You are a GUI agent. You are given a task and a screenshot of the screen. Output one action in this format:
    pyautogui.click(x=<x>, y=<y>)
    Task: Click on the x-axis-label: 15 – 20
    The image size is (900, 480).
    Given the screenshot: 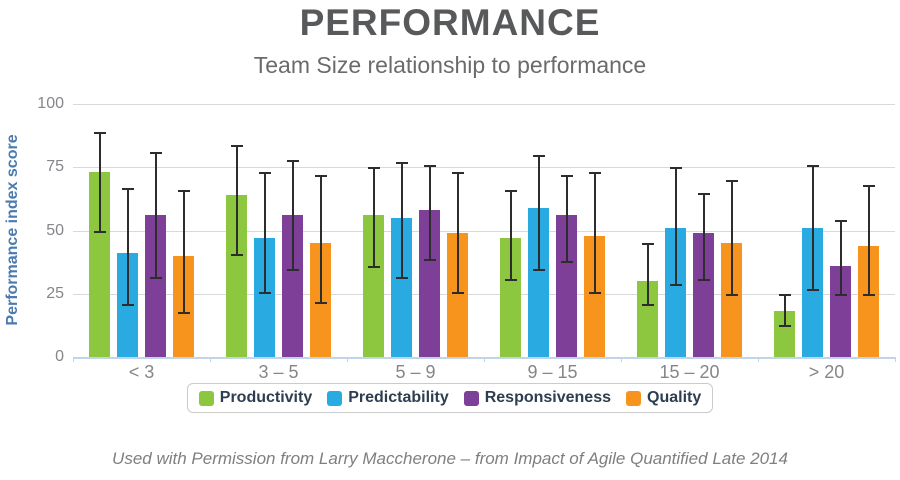 What is the action you would take?
    pyautogui.click(x=689, y=372)
    